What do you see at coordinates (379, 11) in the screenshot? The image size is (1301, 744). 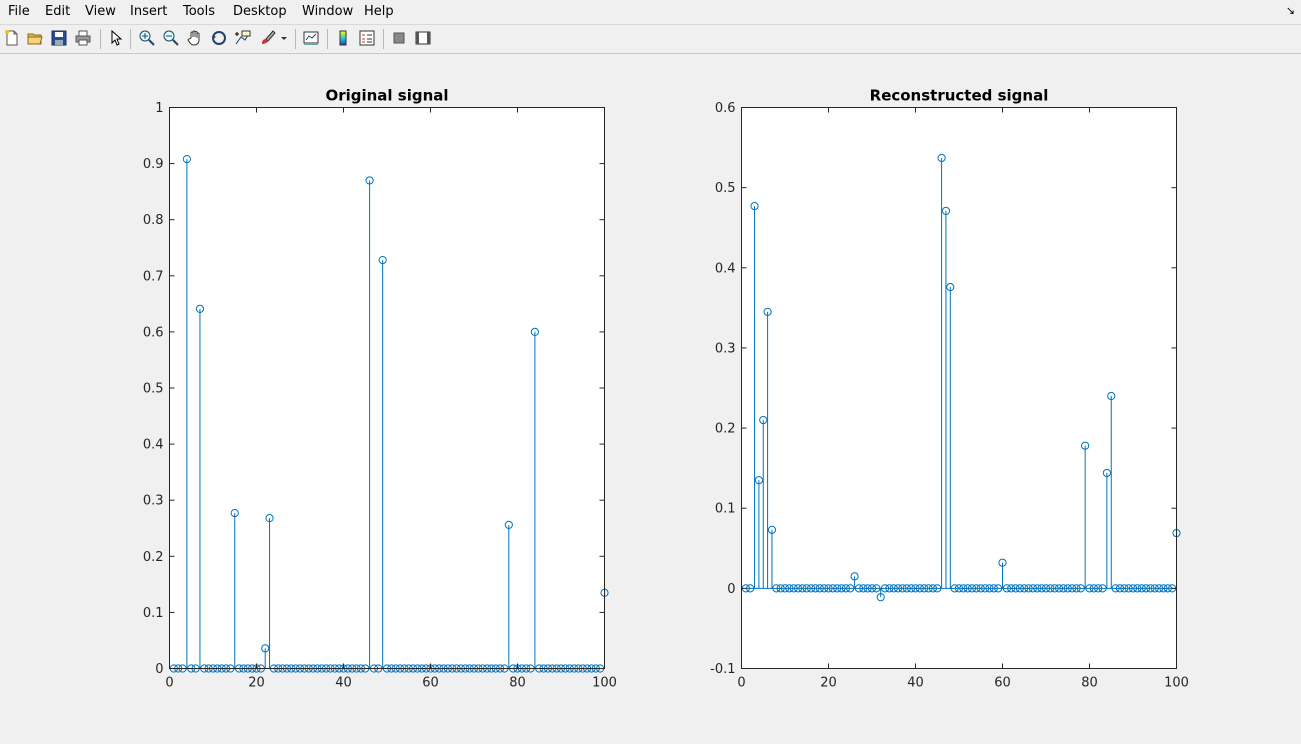 I see `menu-help: Help` at bounding box center [379, 11].